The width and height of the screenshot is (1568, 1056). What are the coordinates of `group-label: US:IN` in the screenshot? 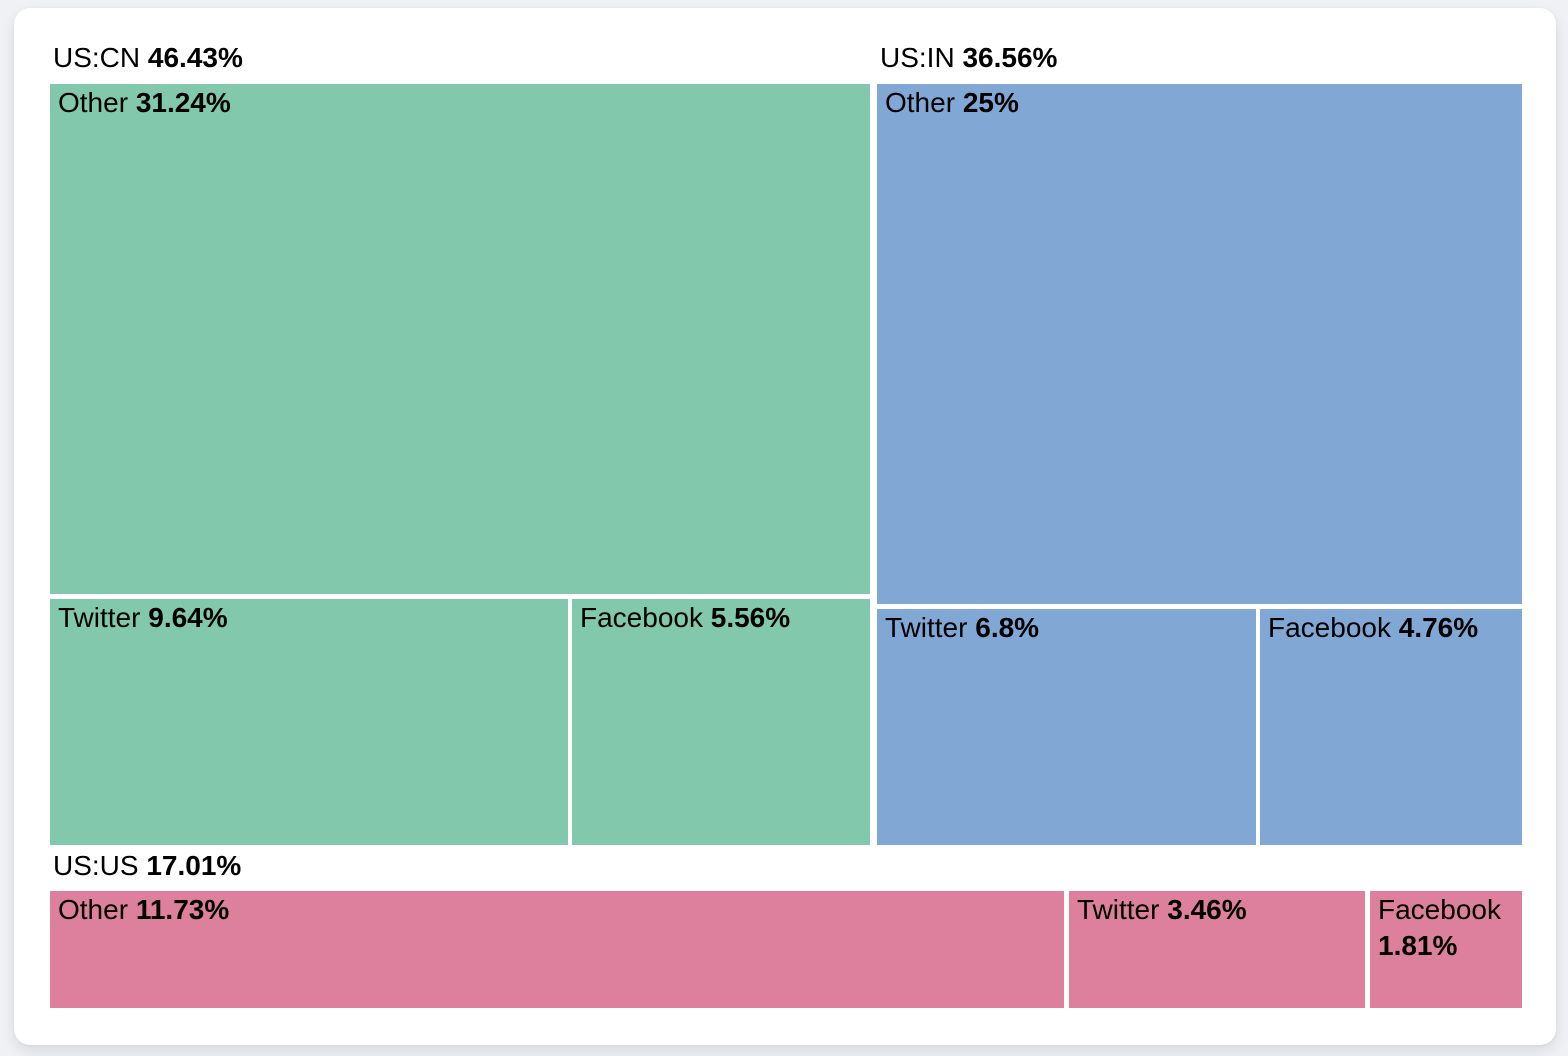 It's located at (917, 57).